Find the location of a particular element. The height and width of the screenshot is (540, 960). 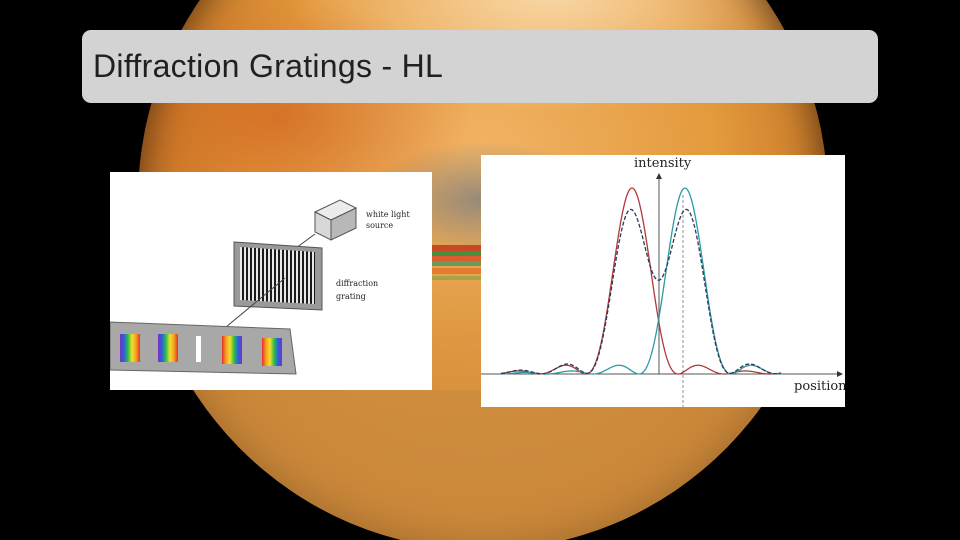

diffraction-grating-figure: white light source diffraction grating is located at coordinates (270, 281).